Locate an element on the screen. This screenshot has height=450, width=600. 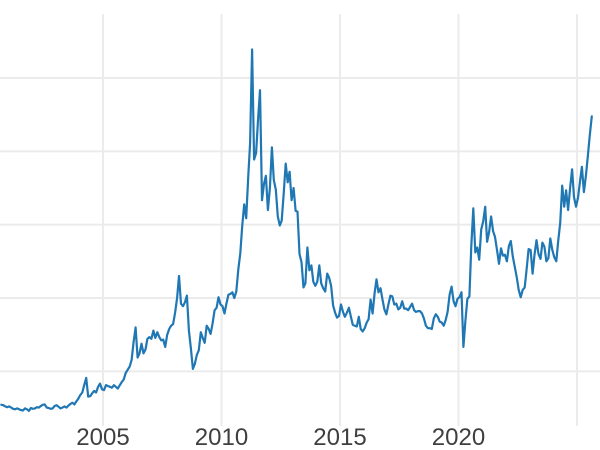
x-tick-label-2: 2015 is located at coordinates (340, 437).